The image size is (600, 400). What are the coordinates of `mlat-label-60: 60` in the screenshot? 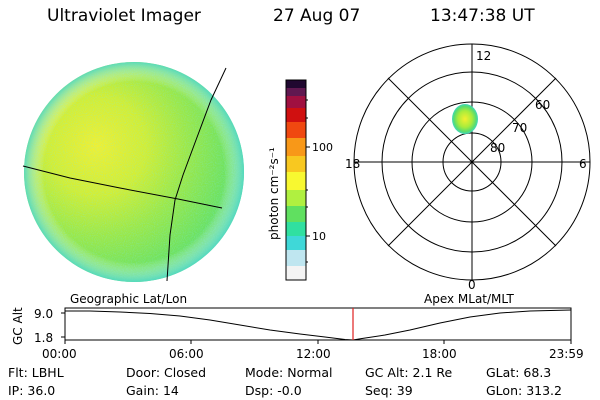 It's located at (542, 105).